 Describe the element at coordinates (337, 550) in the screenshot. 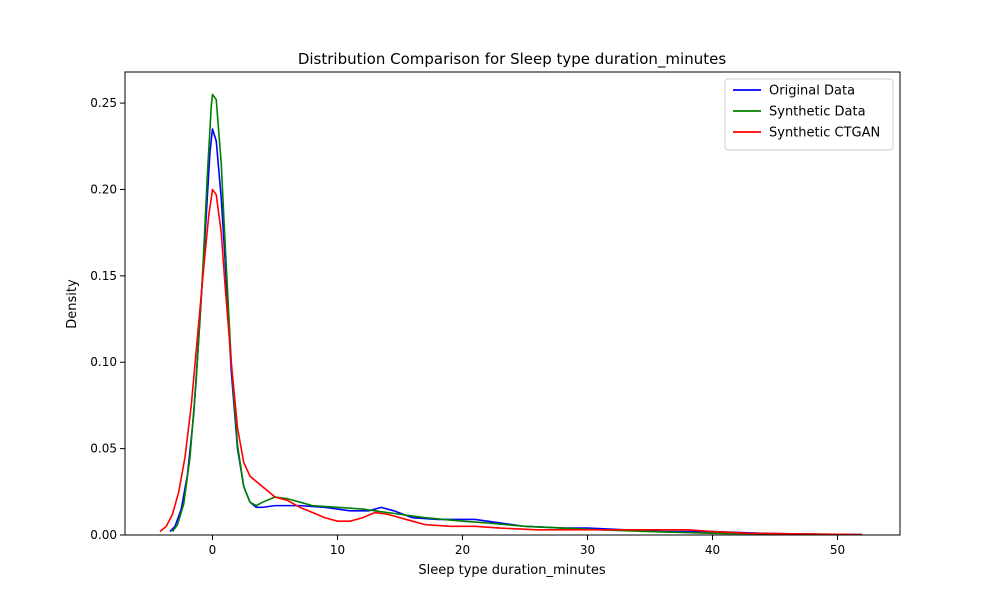

I see `x-tick-label: 10` at that location.